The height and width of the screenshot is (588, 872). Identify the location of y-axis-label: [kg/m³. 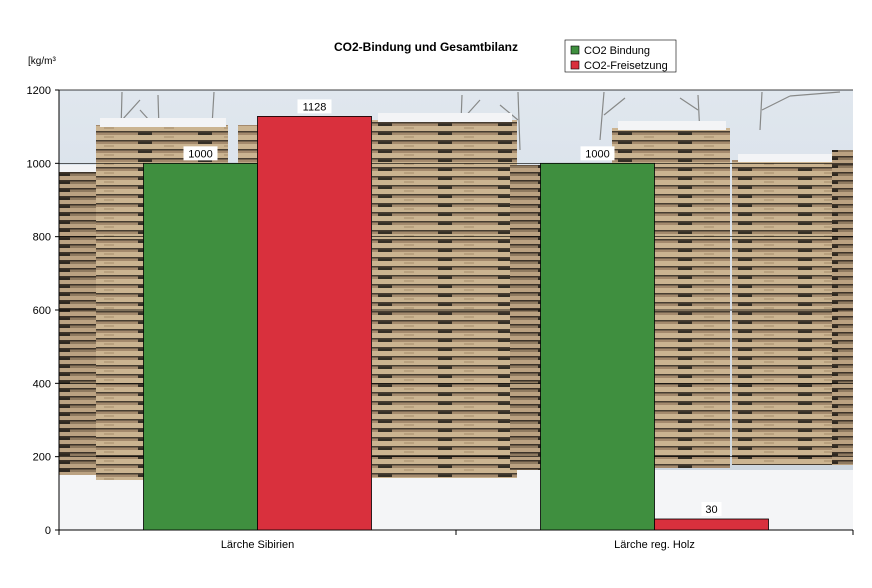
(42, 61).